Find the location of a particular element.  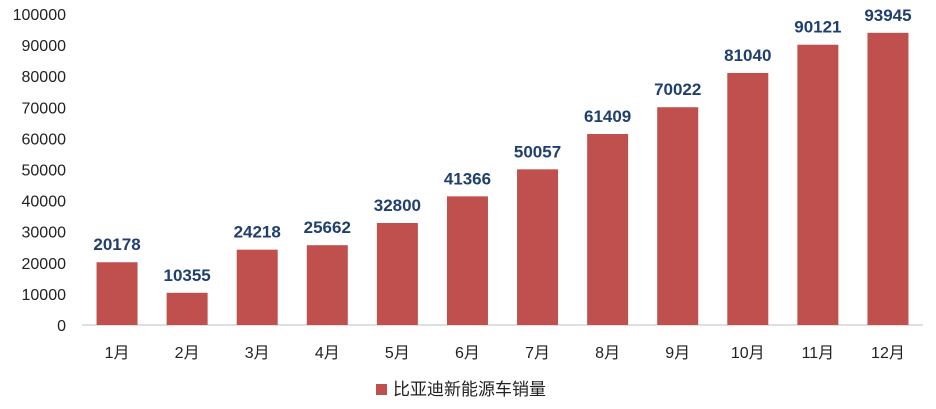

data-label: 61409 is located at coordinates (607, 116).